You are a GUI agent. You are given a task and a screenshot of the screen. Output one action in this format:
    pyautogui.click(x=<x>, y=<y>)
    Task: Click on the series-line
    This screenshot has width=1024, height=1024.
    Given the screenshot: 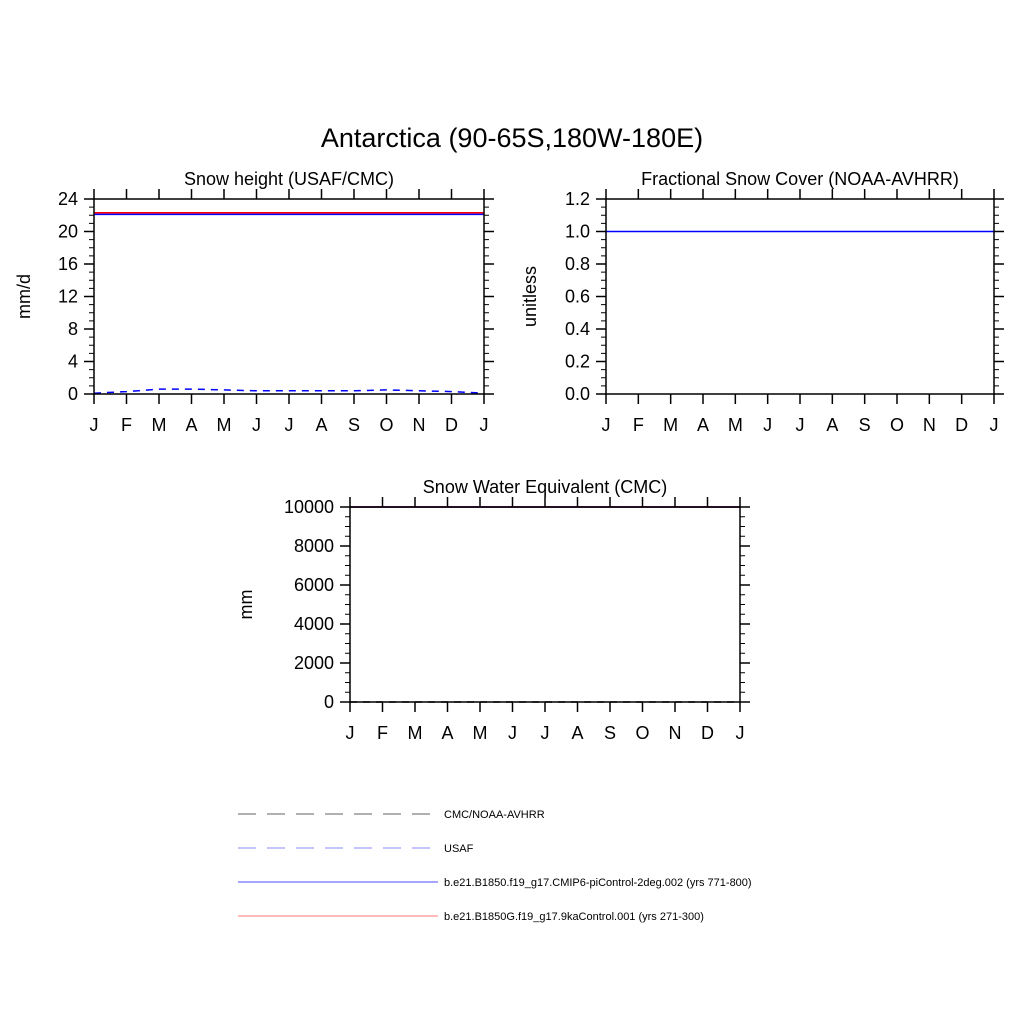 What is the action you would take?
    pyautogui.click(x=289, y=391)
    